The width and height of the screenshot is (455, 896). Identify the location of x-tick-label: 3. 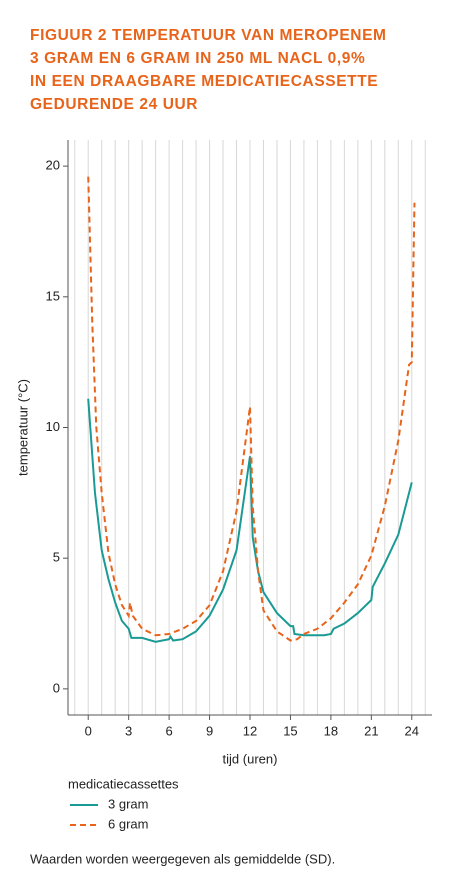
(128, 730).